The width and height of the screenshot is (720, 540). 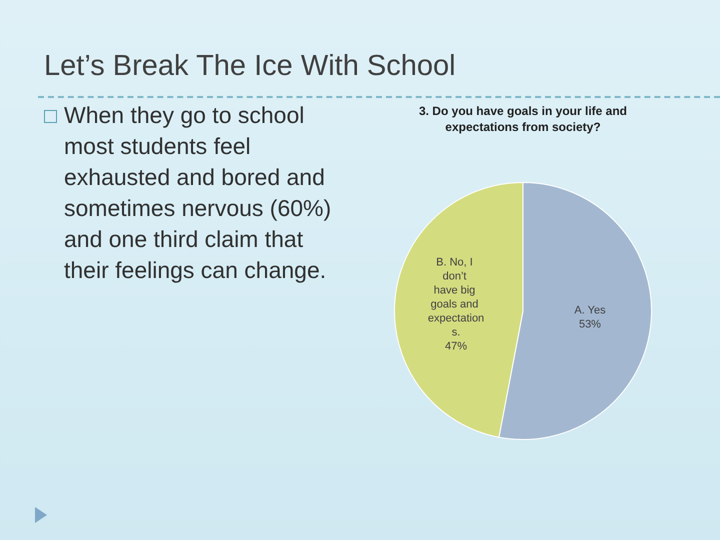 What do you see at coordinates (590, 310) in the screenshot?
I see `slice-label: A. Yes` at bounding box center [590, 310].